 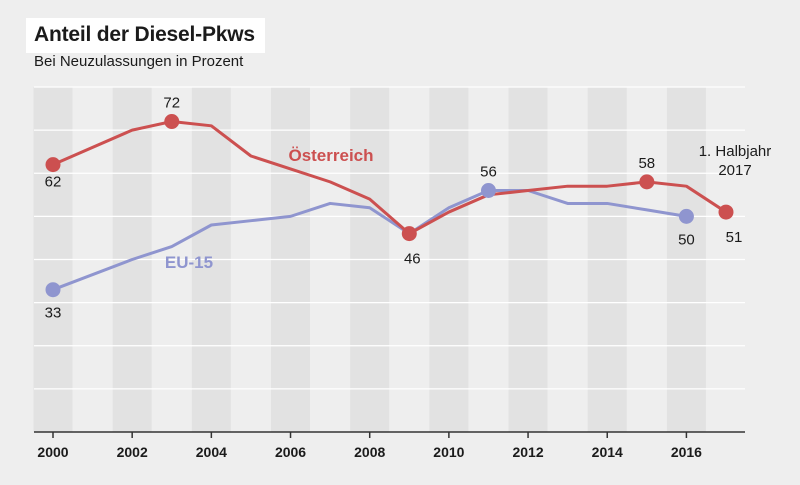 I want to click on data-label: 51, so click(x=734, y=237).